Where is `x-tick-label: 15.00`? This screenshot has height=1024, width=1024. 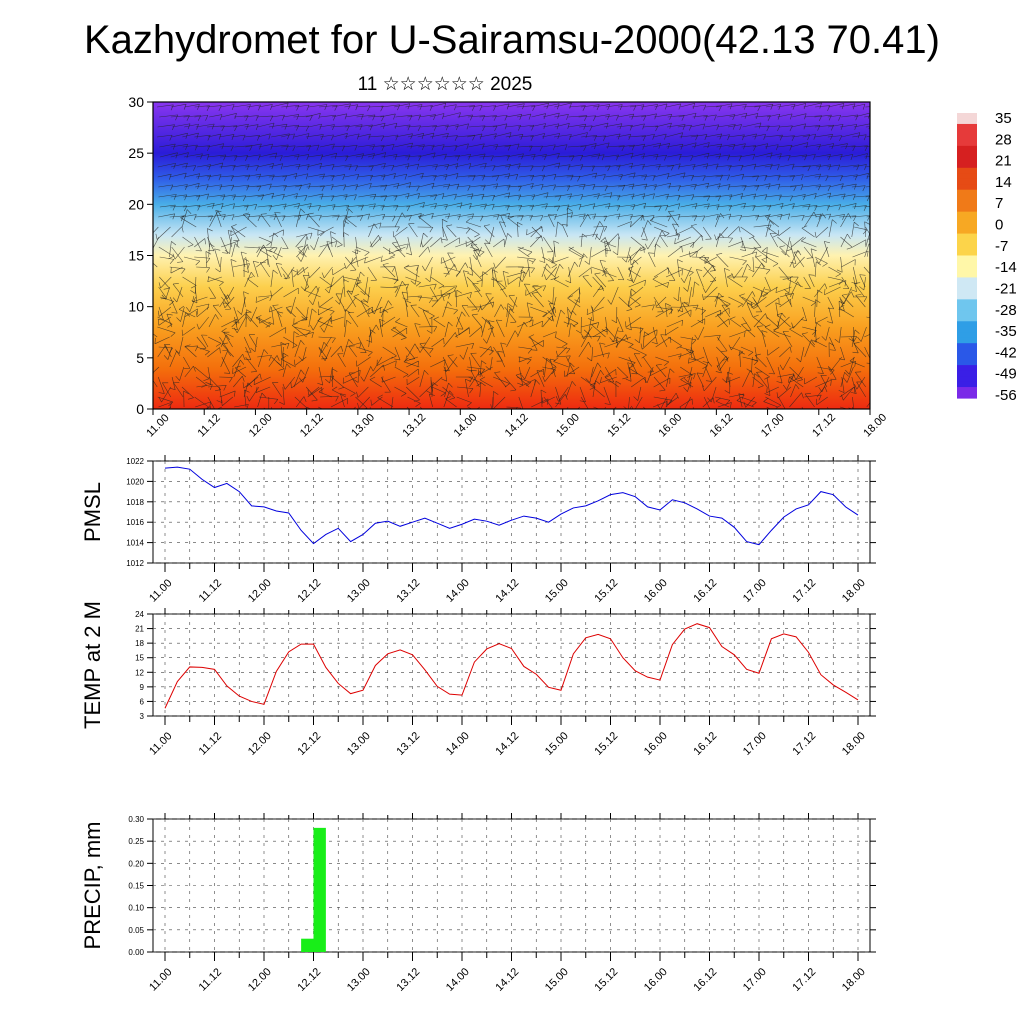
x-tick-label: 15.00 is located at coordinates (557, 591).